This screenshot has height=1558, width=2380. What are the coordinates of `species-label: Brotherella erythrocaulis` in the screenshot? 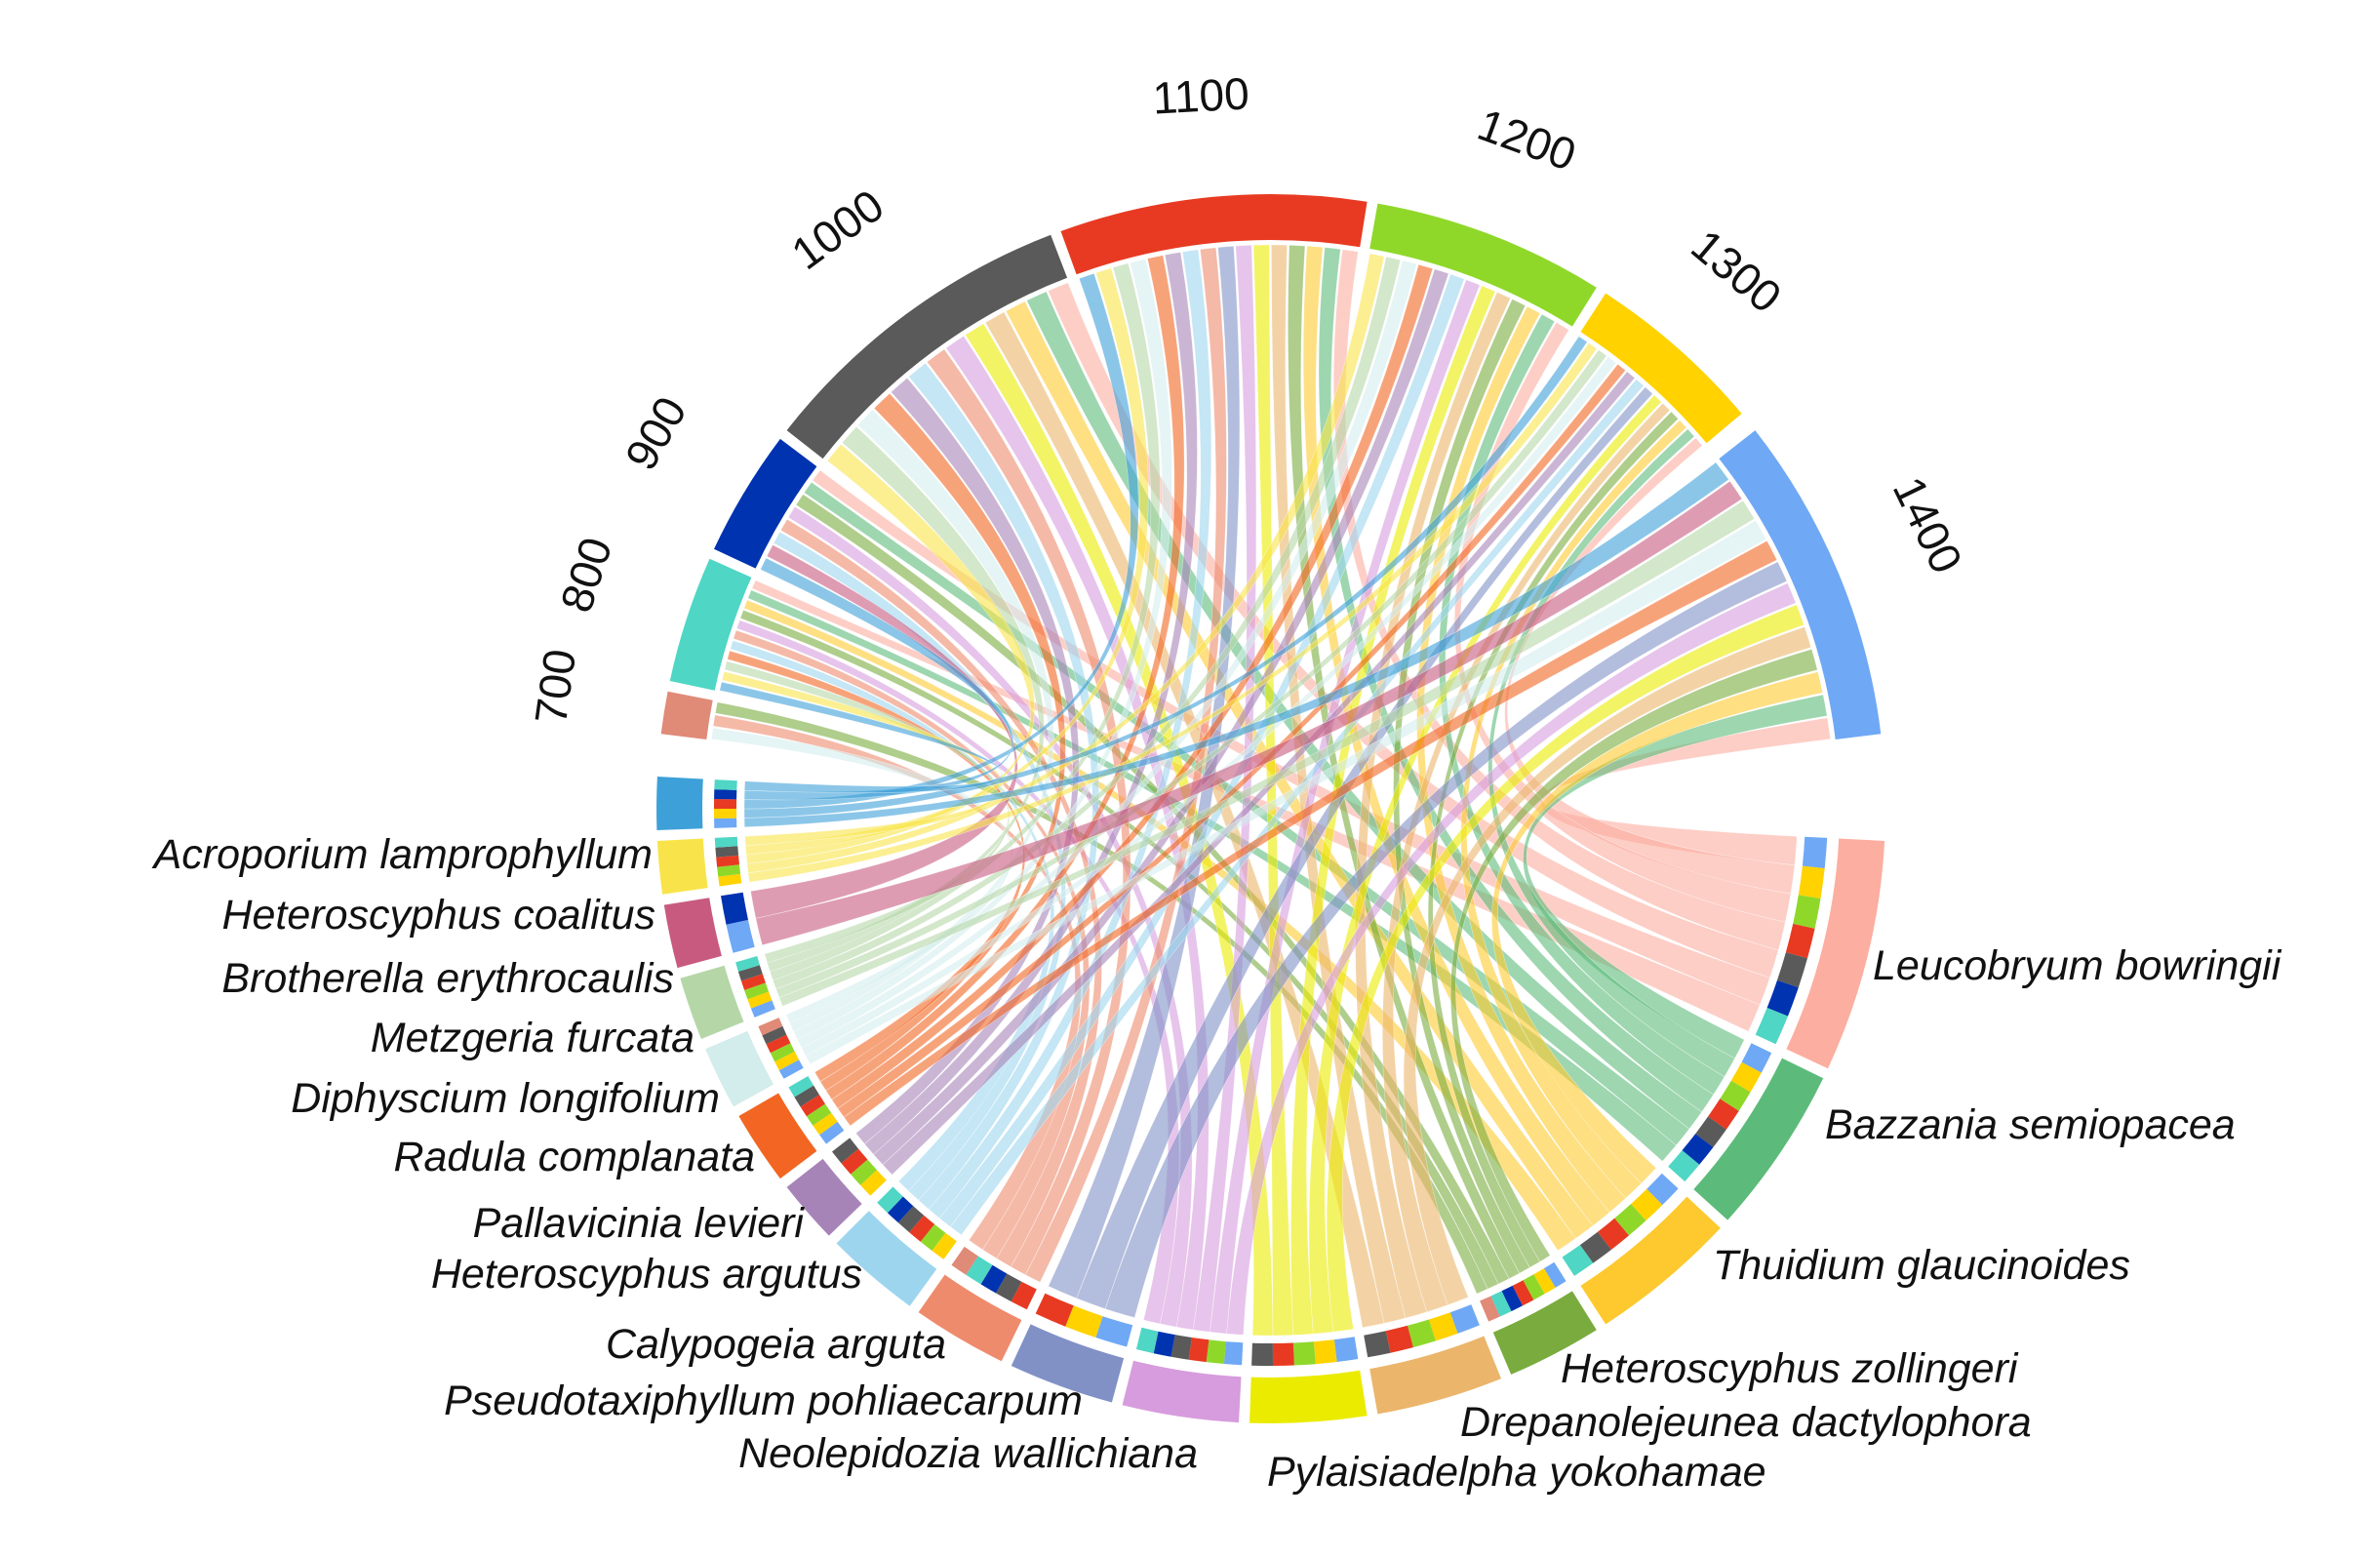 It's located at (447, 978).